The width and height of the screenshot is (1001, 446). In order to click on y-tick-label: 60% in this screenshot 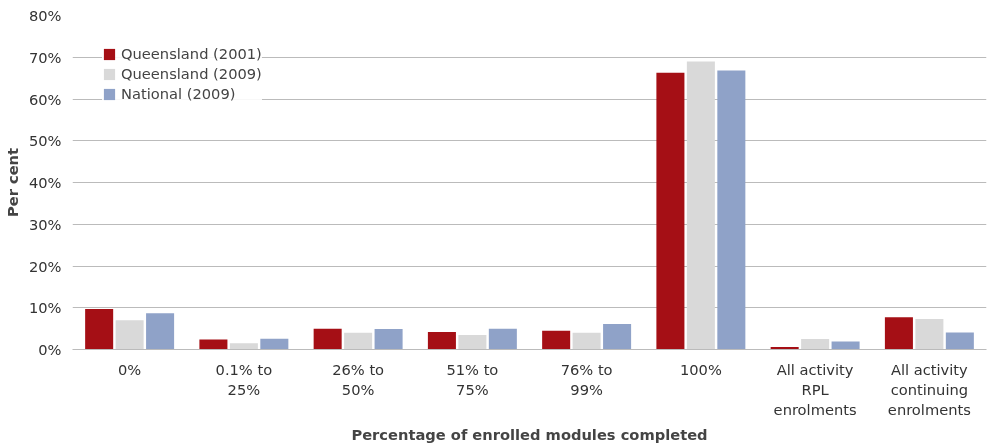, I will do `click(45, 99)`.